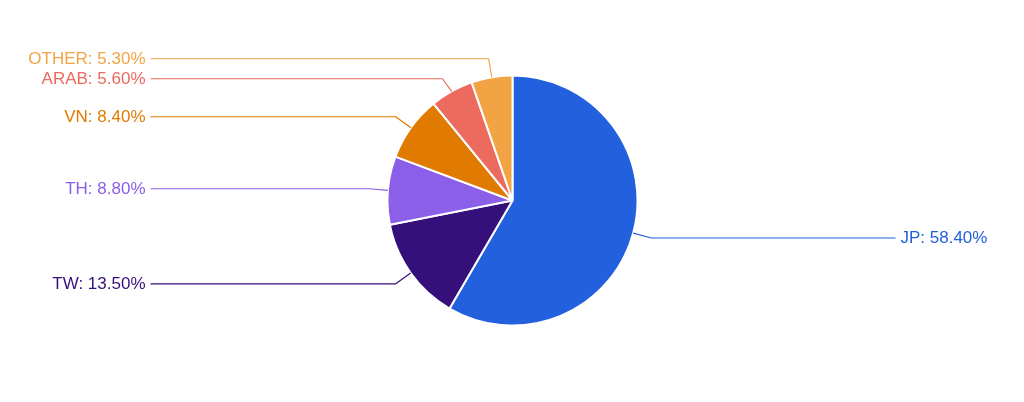 The width and height of the screenshot is (1024, 402). Describe the element at coordinates (944, 238) in the screenshot. I see `slice-label: JP: 58.40%` at that location.